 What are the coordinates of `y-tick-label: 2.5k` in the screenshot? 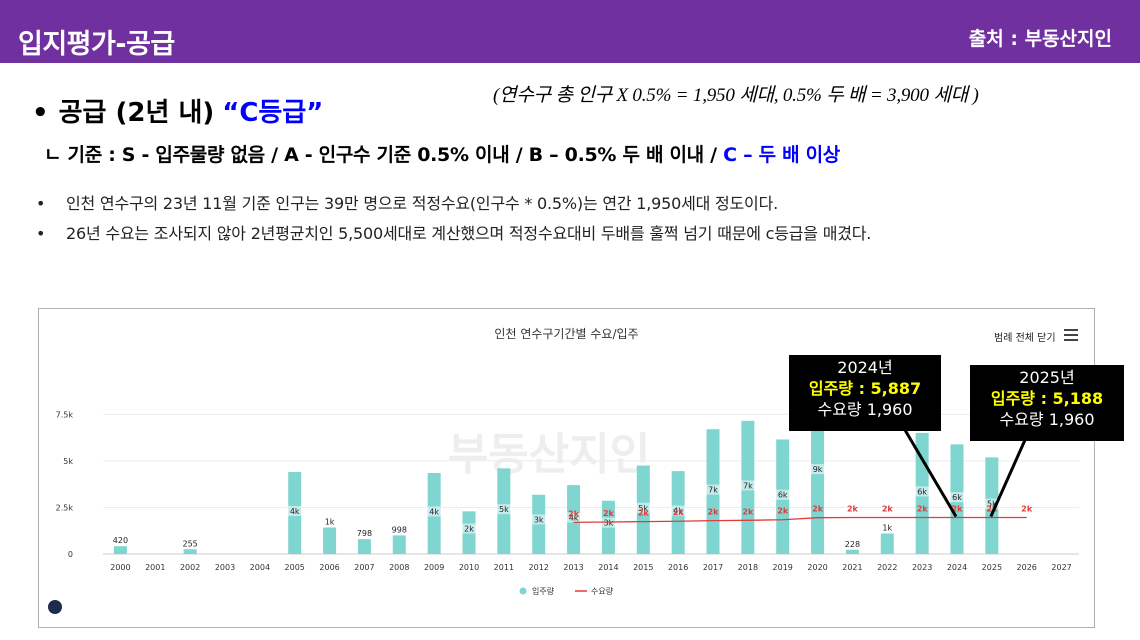 It's located at (65, 507).